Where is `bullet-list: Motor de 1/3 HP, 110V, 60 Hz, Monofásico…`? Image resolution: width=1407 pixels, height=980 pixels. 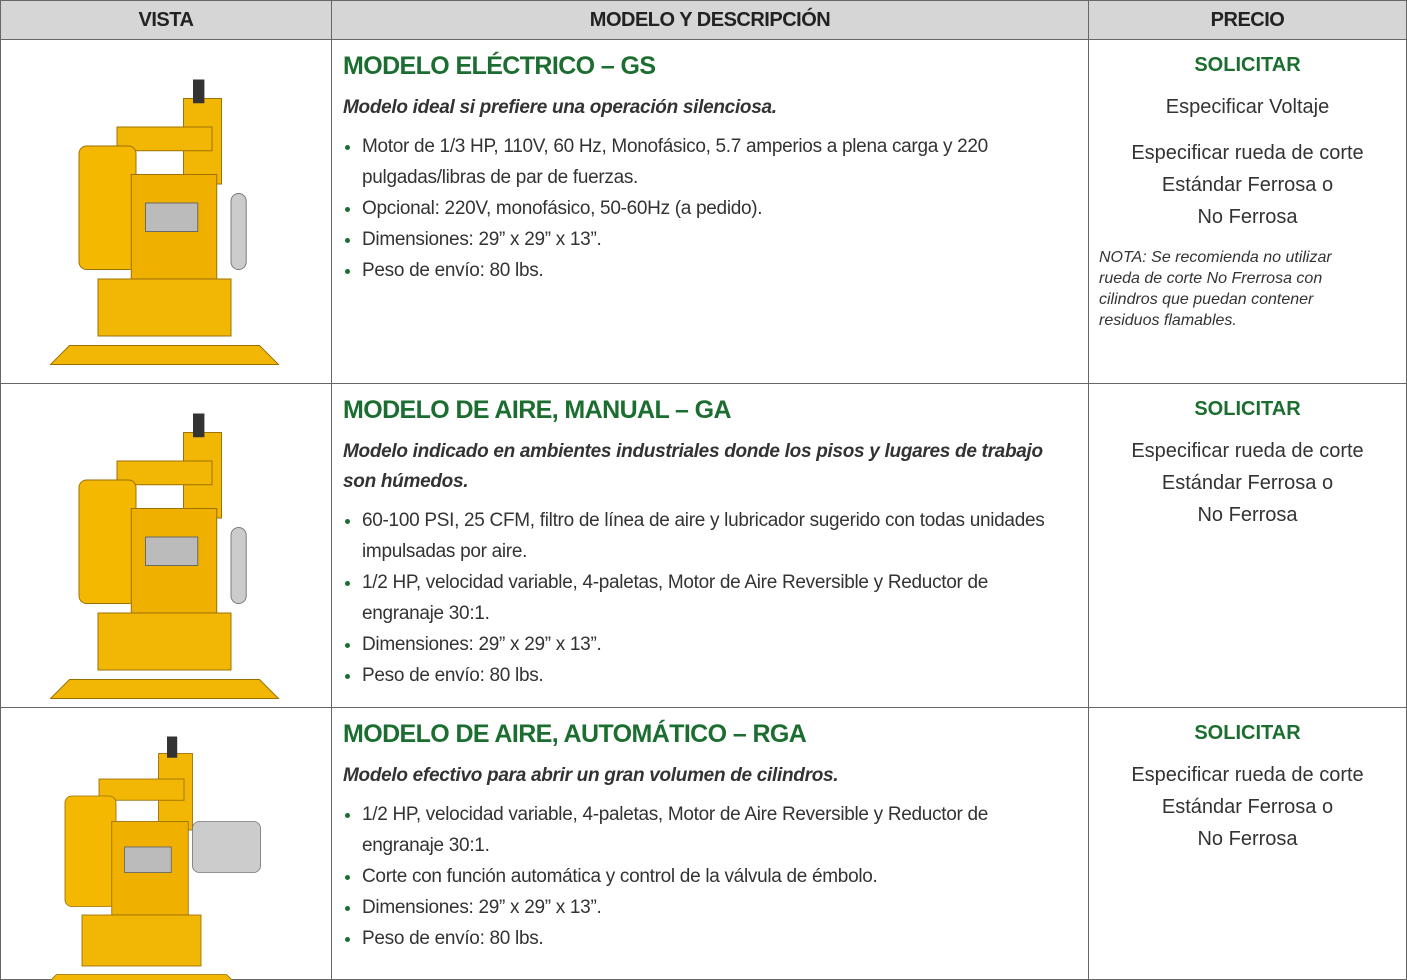 bullet-list: Motor de 1/3 HP, 110V, 60 Hz, Monofásico… is located at coordinates (702, 208).